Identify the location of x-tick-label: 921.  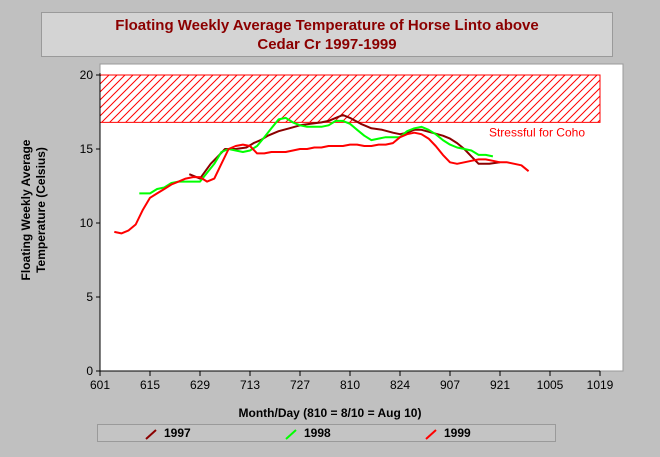
(500, 385).